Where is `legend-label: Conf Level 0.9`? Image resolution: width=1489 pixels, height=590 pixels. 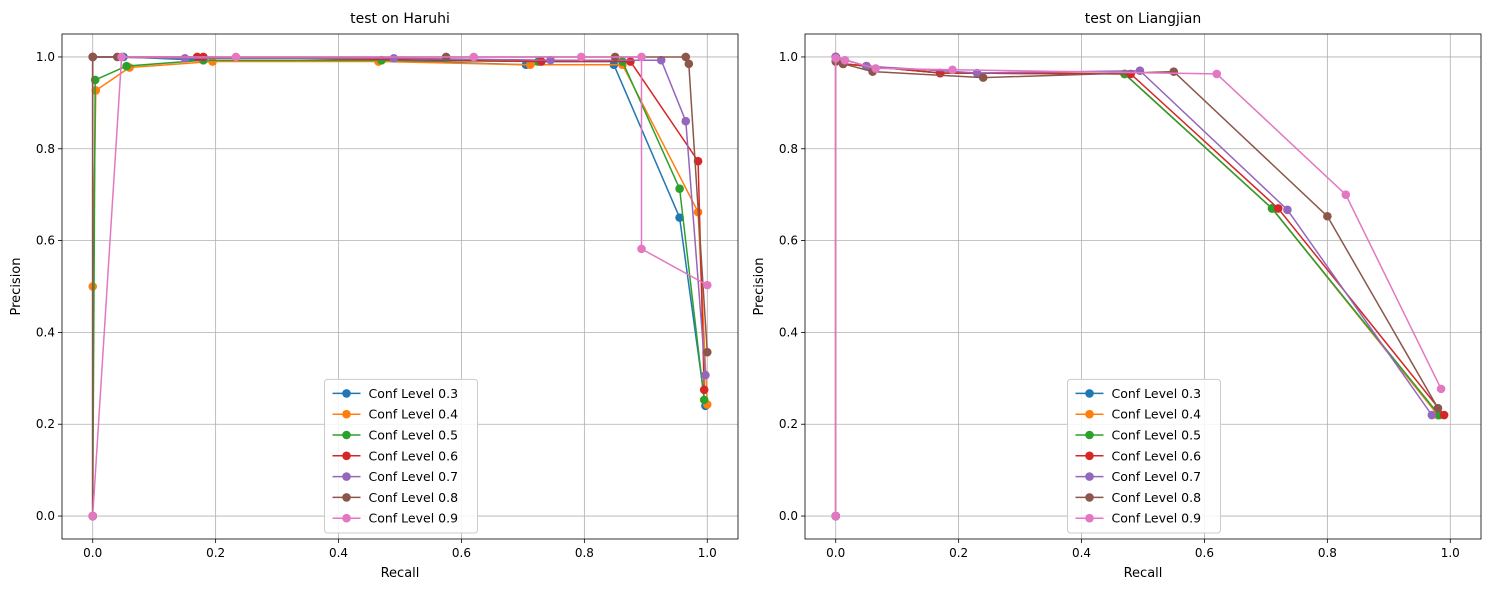 legend-label: Conf Level 0.9 is located at coordinates (414, 518).